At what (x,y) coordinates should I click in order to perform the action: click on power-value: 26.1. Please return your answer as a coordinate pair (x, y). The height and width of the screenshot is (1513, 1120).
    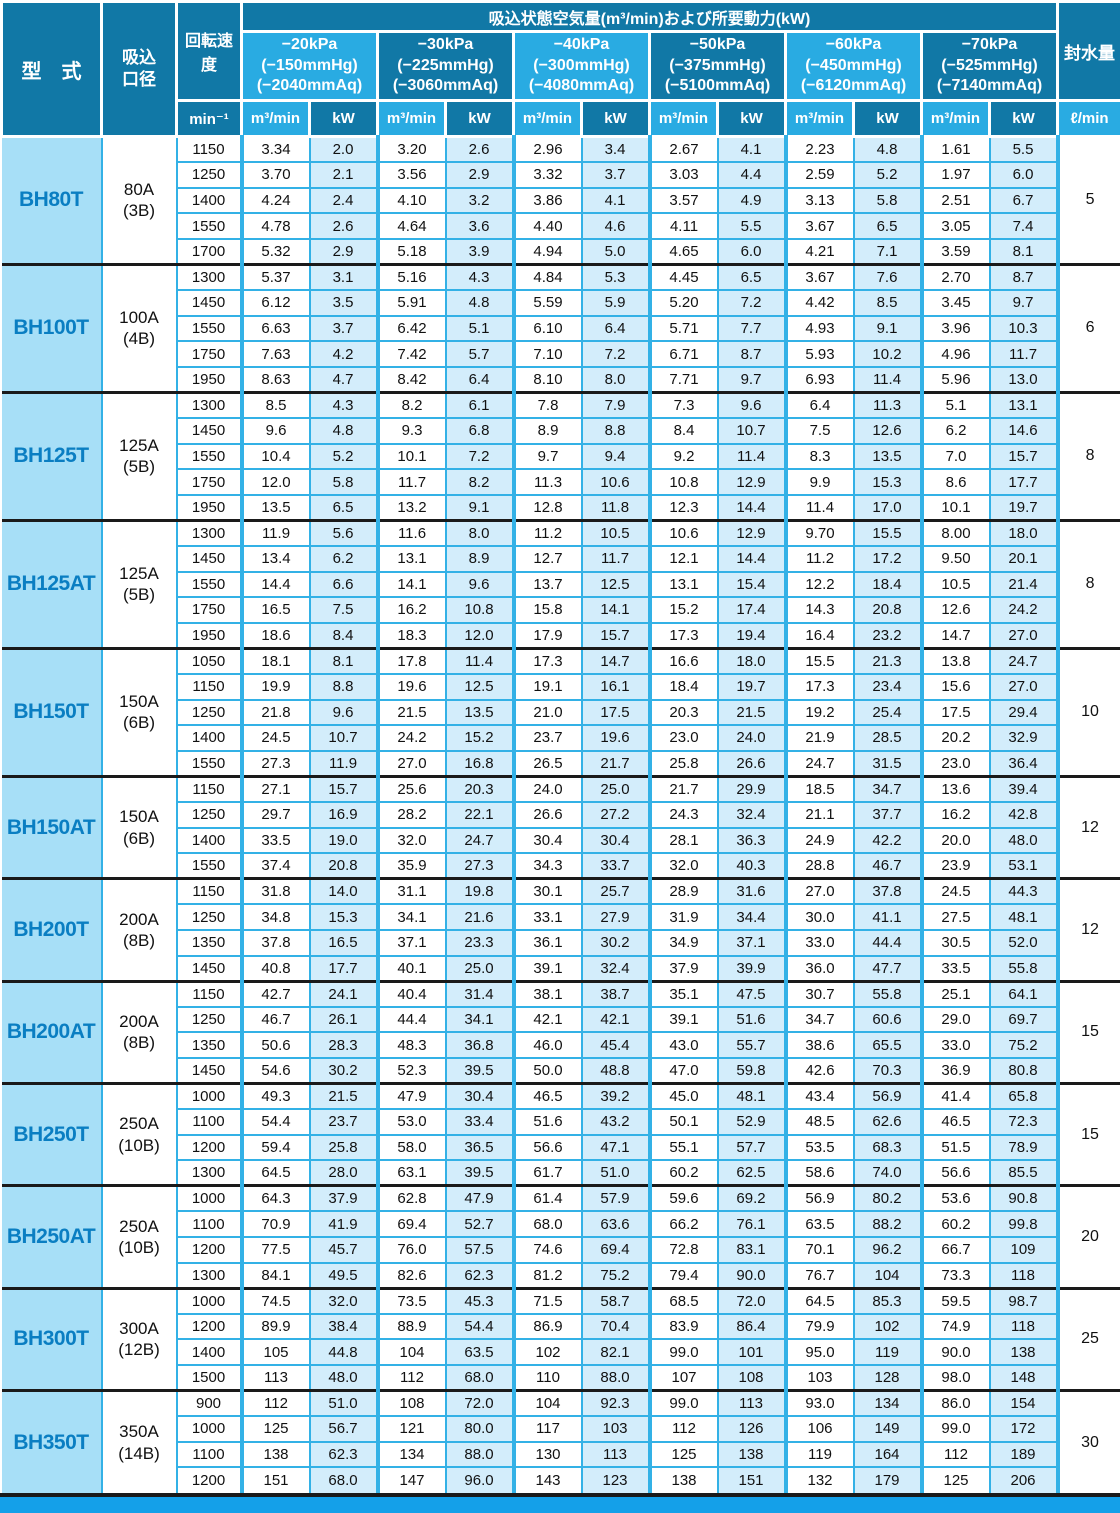
    Looking at the image, I should click on (343, 1019).